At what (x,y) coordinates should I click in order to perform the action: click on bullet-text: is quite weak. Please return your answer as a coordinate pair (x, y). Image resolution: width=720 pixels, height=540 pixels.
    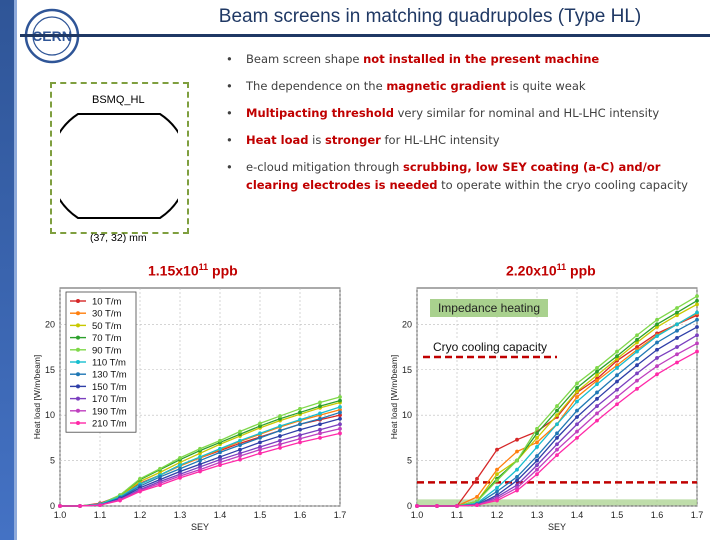
    Looking at the image, I should click on (545, 86).